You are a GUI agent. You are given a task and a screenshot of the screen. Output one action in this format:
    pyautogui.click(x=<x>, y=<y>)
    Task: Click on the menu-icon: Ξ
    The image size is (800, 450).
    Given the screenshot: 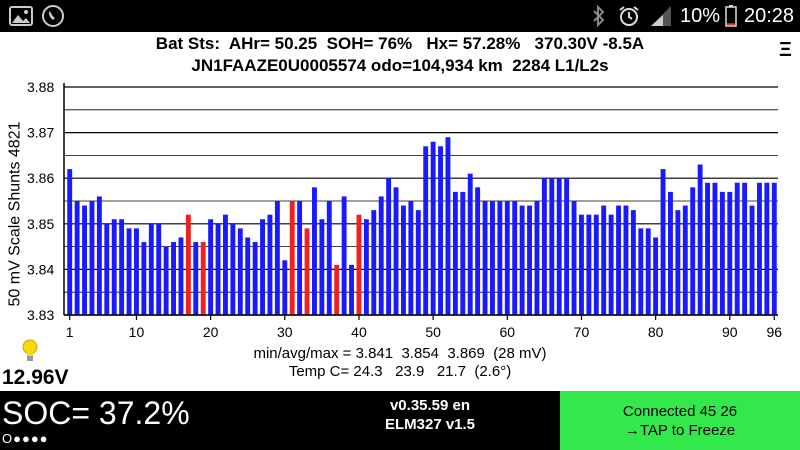 What is the action you would take?
    pyautogui.click(x=785, y=50)
    